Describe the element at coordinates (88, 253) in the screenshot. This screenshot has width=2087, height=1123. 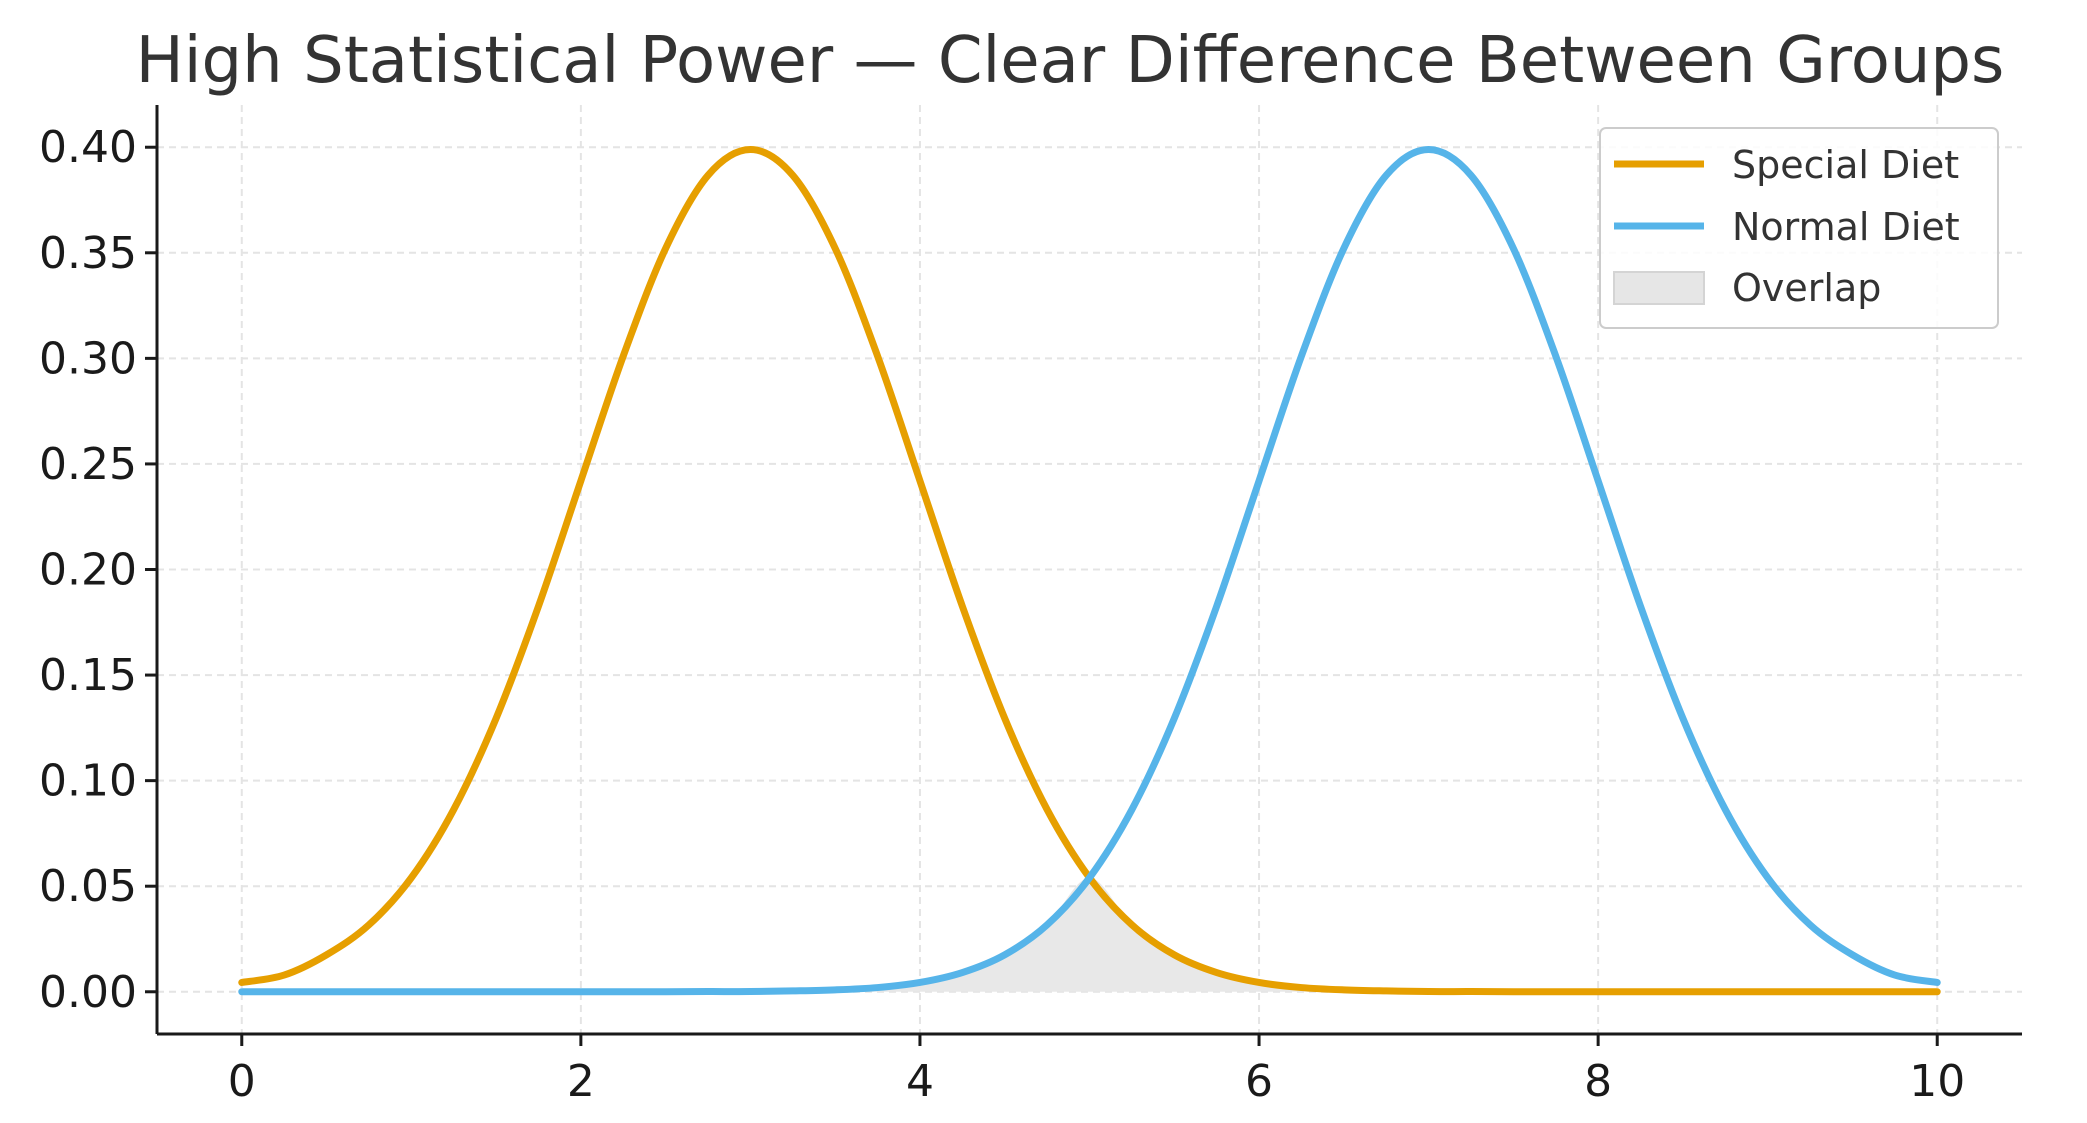
I see `y-tick-label: 0.35` at that location.